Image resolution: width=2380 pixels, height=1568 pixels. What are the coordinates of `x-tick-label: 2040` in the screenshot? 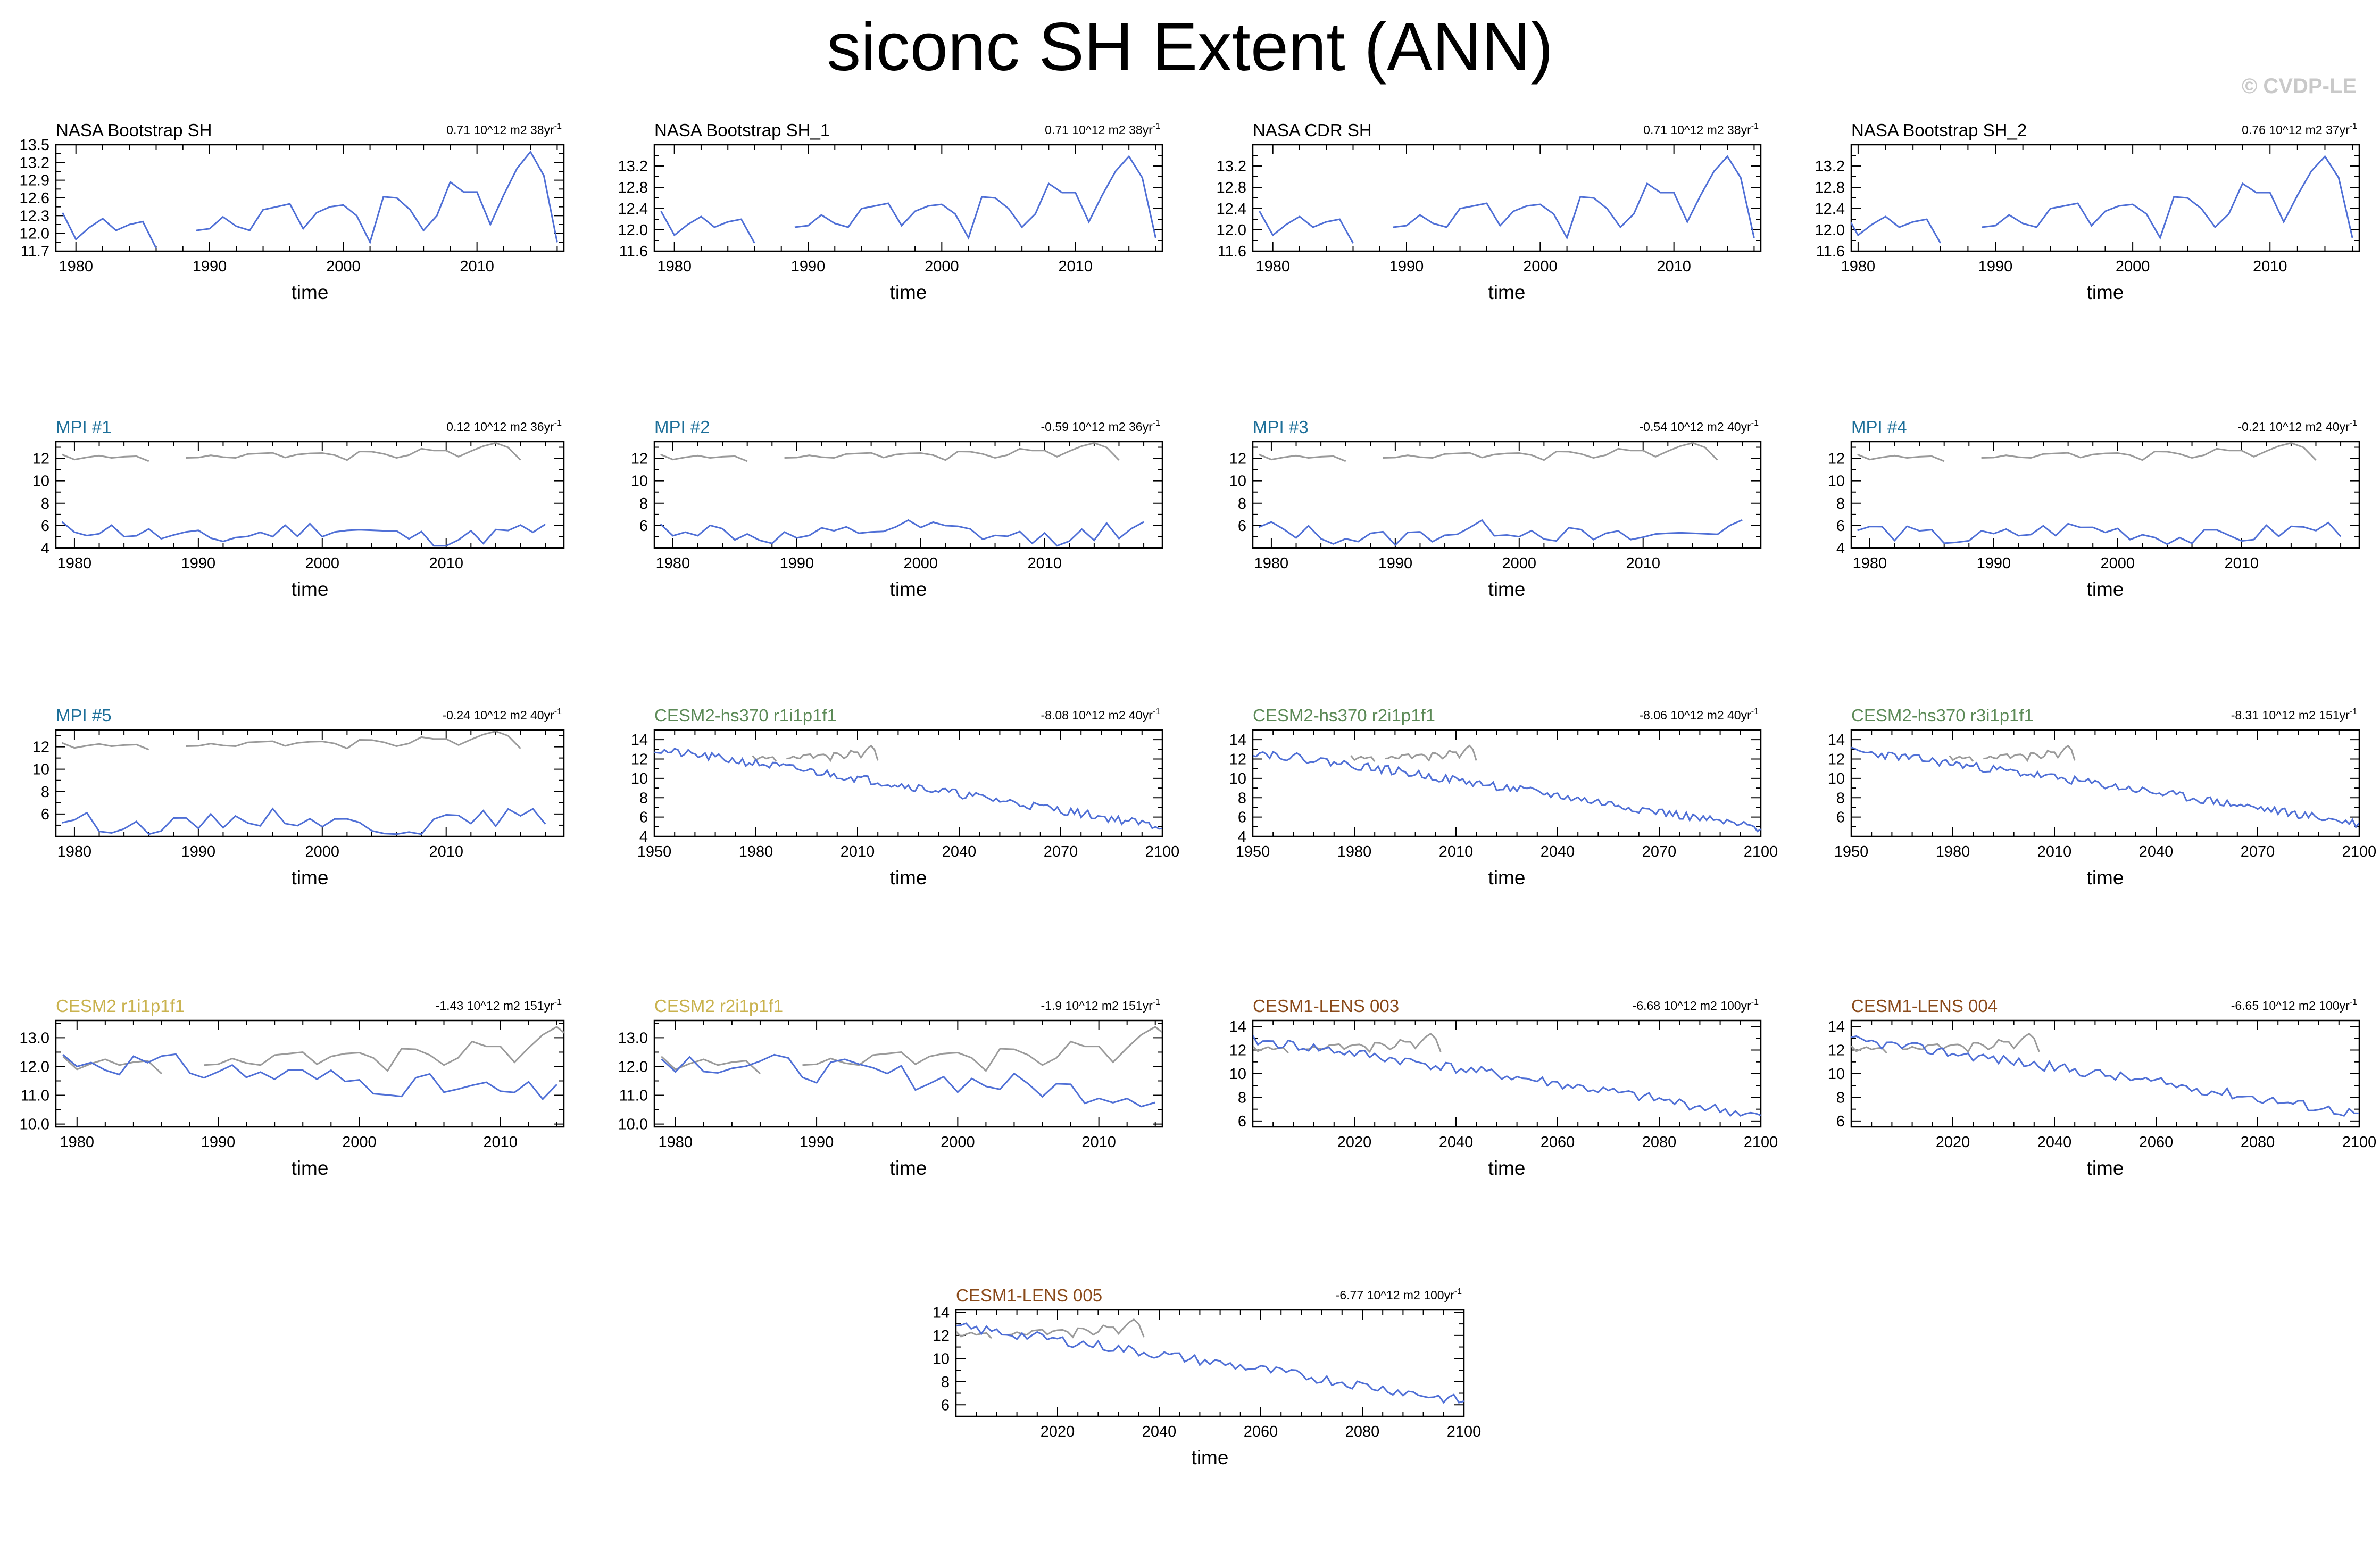 It's located at (959, 852).